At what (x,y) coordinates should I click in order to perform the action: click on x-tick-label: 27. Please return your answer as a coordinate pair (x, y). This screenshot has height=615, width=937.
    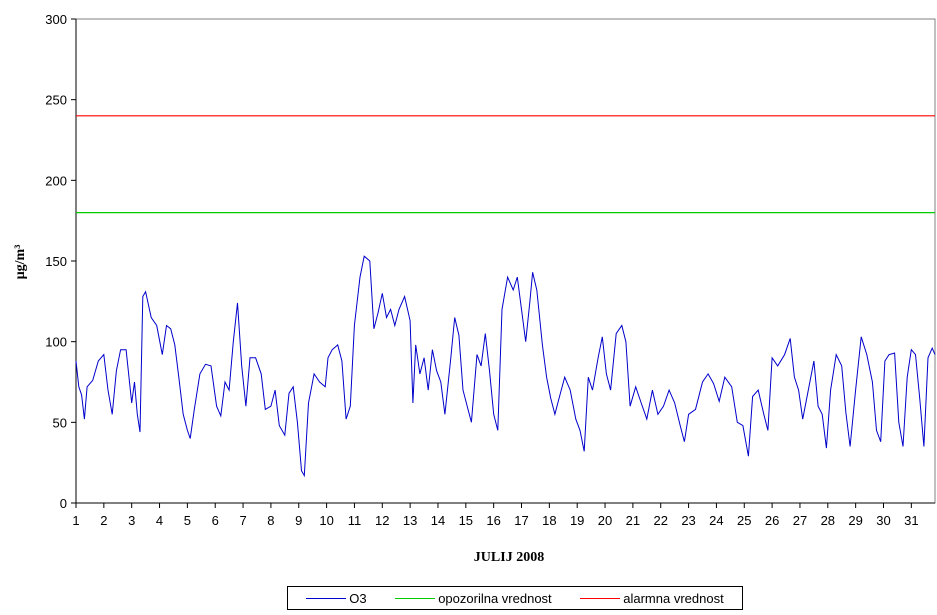
    Looking at the image, I should click on (800, 520).